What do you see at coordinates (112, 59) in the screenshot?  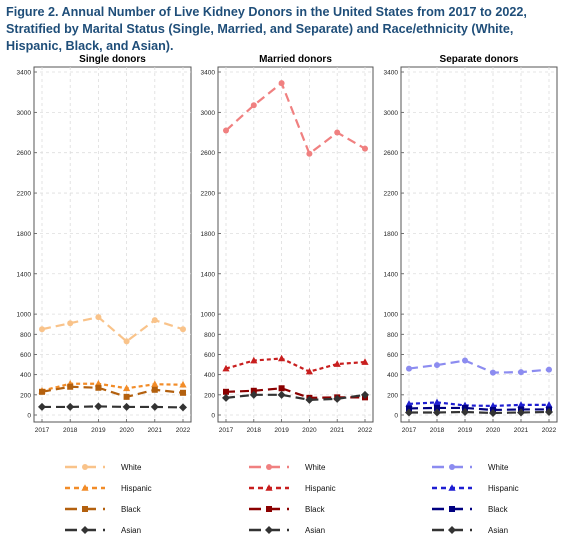 I see `panel-title: Single donors` at bounding box center [112, 59].